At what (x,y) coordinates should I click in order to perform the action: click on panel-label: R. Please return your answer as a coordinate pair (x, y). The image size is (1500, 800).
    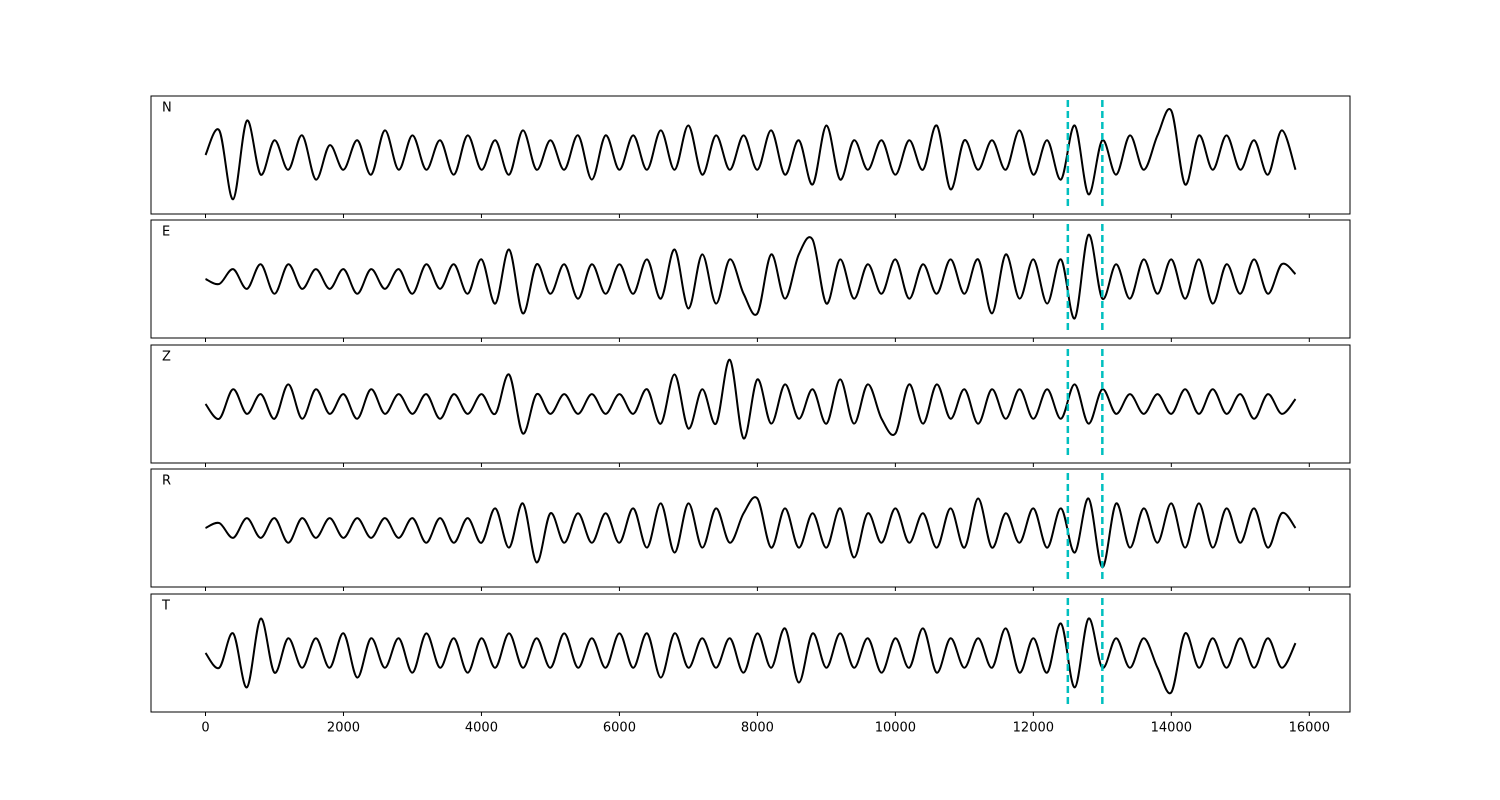
    Looking at the image, I should click on (166, 481).